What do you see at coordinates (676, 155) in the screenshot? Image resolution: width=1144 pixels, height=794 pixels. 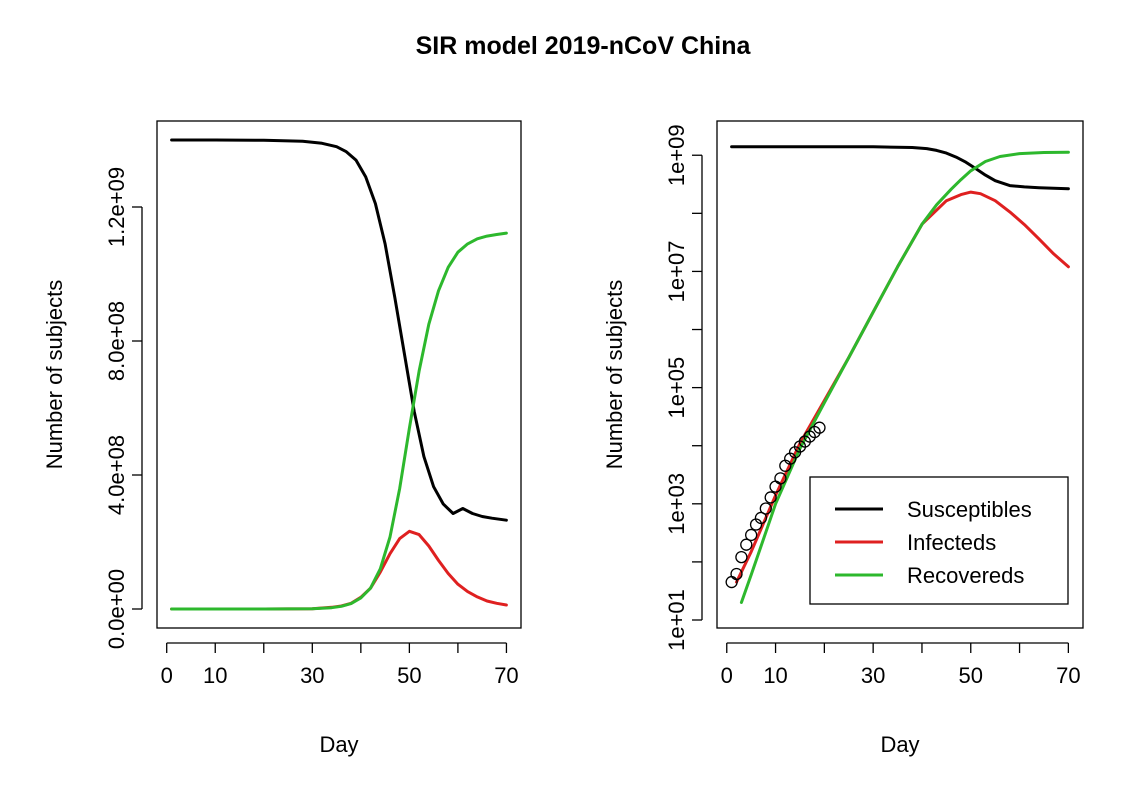 I see `y-tick-label: 1e+09` at bounding box center [676, 155].